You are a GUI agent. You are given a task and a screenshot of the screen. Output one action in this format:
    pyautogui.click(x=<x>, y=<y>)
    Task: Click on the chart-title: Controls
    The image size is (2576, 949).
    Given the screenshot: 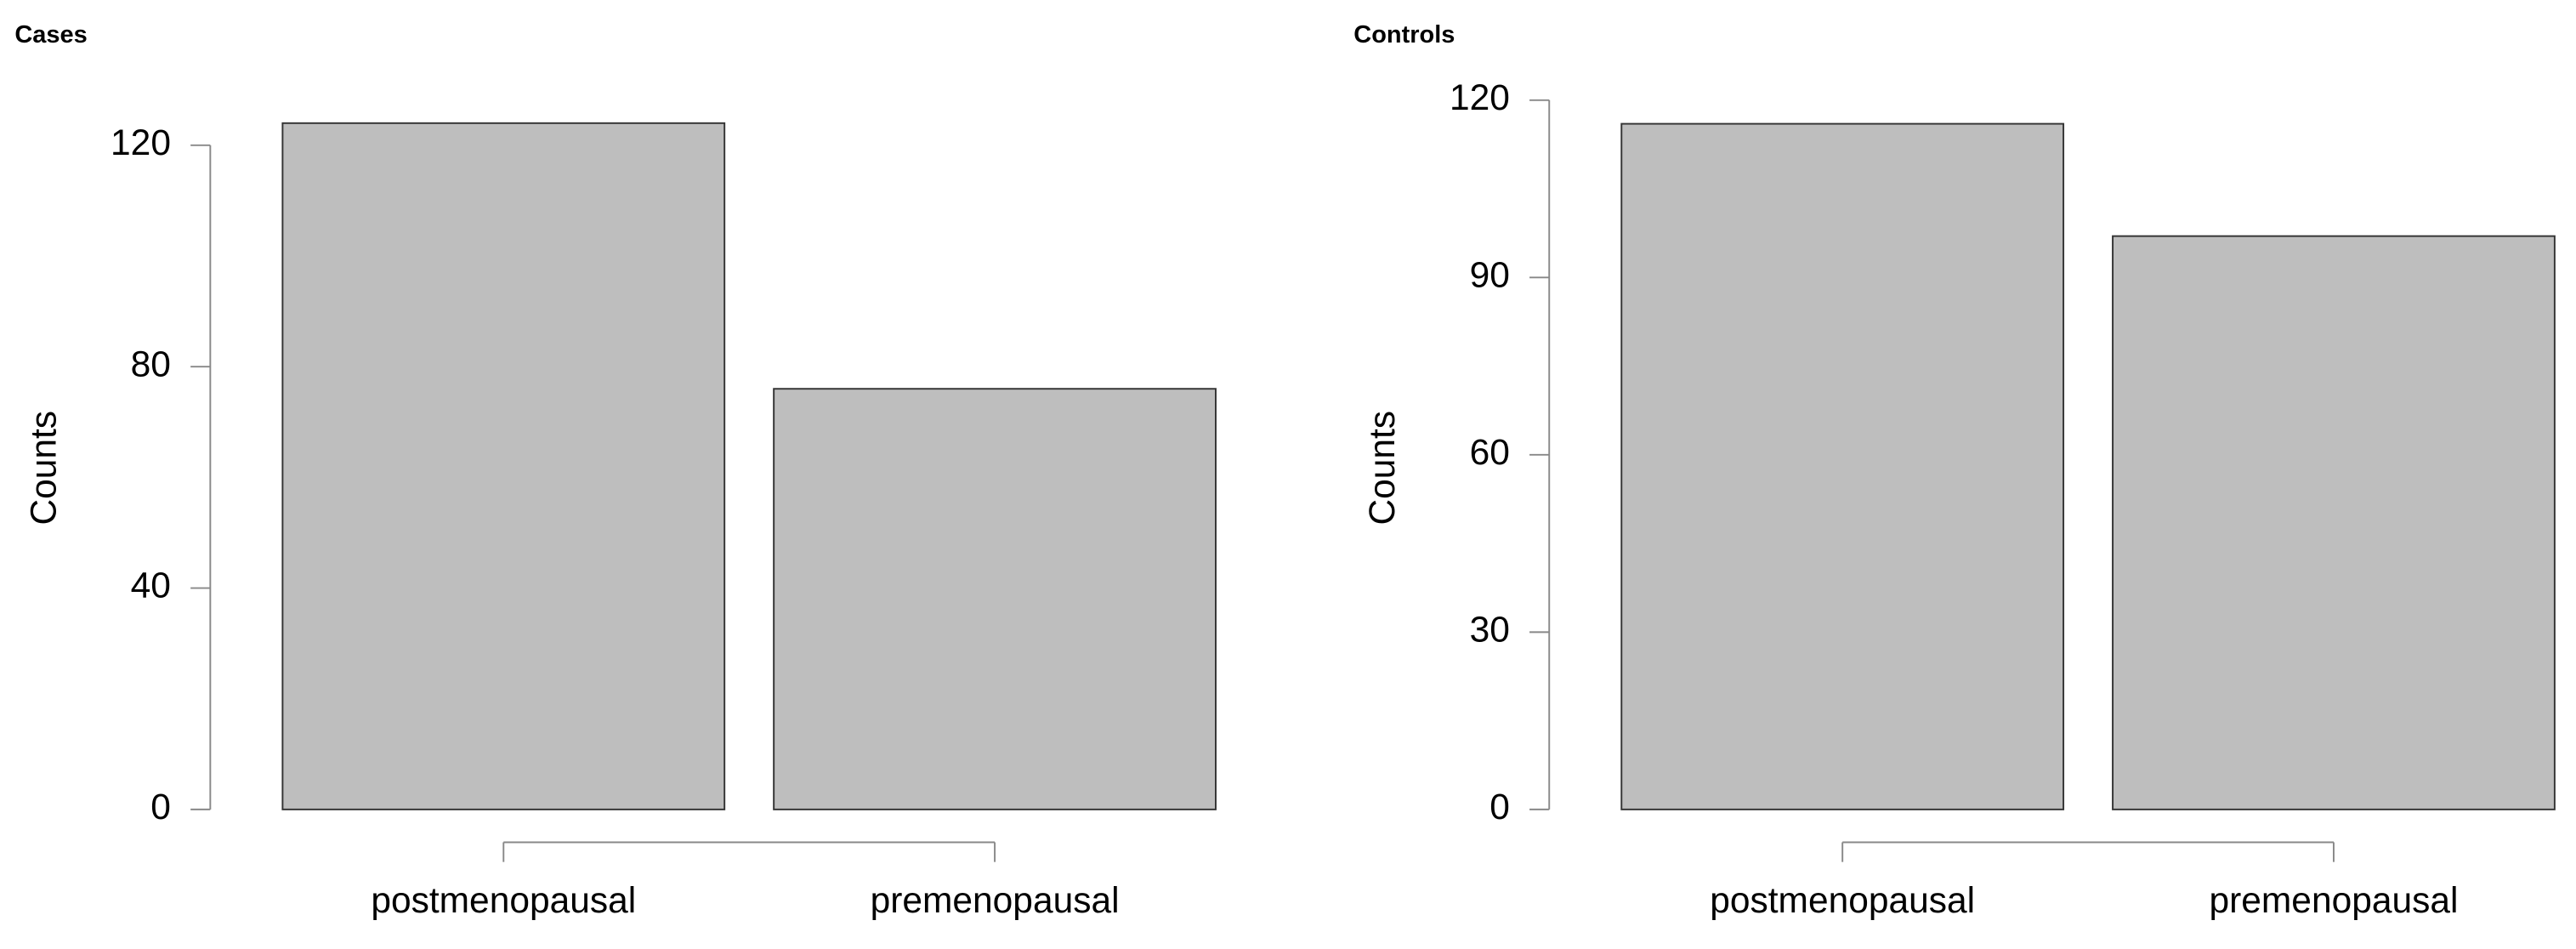 What is the action you would take?
    pyautogui.click(x=1404, y=34)
    